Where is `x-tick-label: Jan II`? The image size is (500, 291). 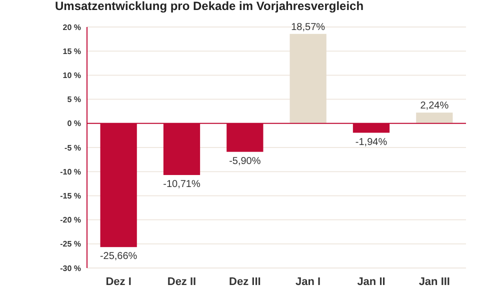 x-tick-label: Jan II is located at coordinates (371, 282).